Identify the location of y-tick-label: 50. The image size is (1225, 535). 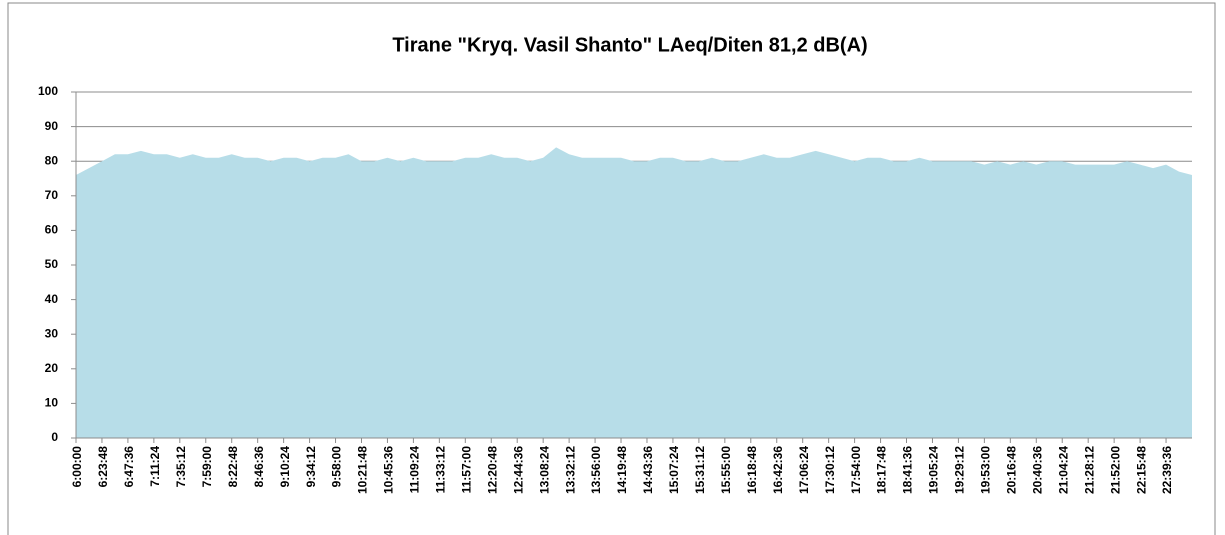
(52, 264).